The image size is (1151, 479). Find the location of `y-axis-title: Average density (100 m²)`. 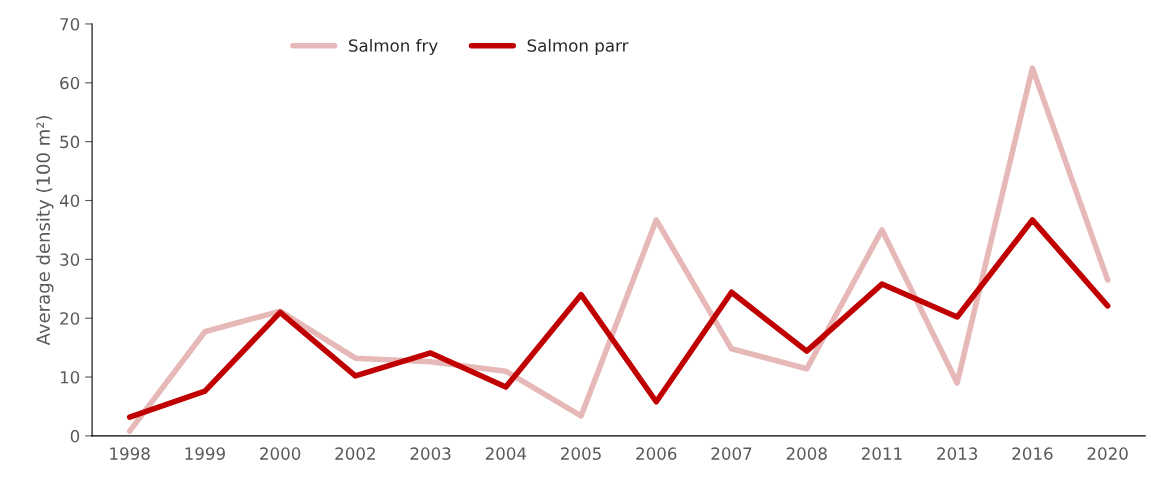

y-axis-title: Average density (100 m²) is located at coordinates (45, 231).